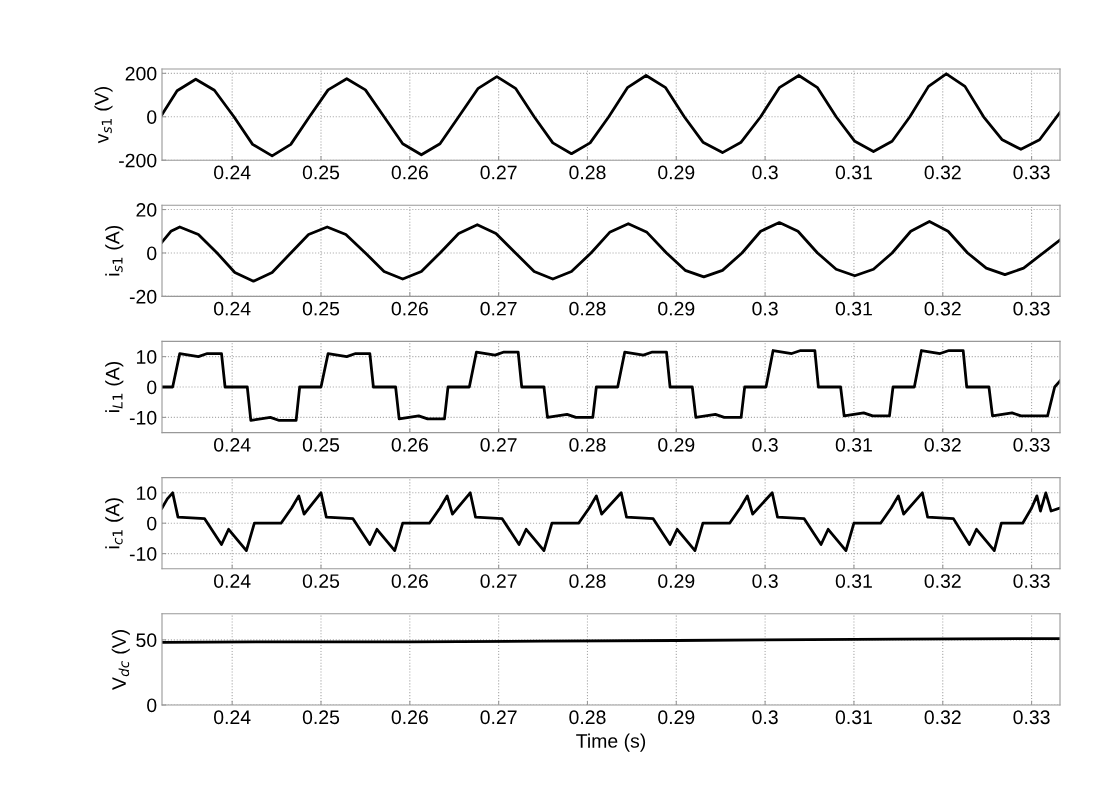 This screenshot has width=1100, height=804. Describe the element at coordinates (120, 660) in the screenshot. I see `y-axis-title: V$_{dc}$ (V)` at that location.